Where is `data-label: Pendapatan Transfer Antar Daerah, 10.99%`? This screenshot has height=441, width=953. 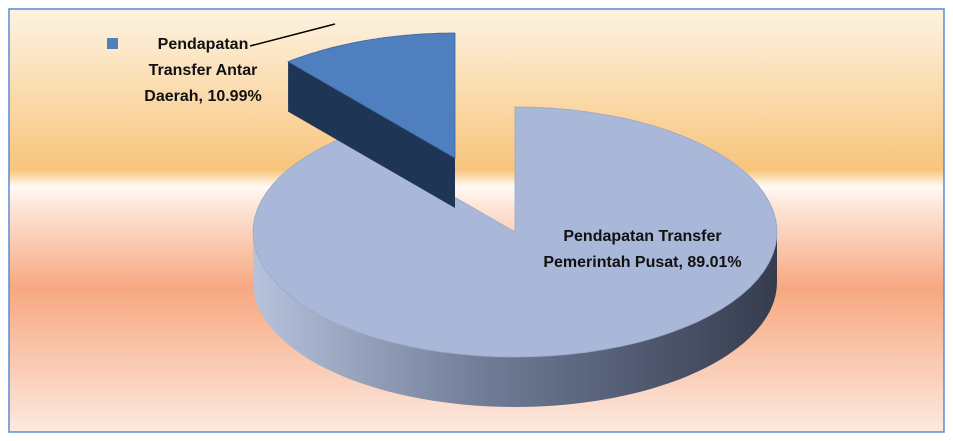
data-label: Pendapatan Transfer Antar Daerah, 10.99% is located at coordinates (203, 70).